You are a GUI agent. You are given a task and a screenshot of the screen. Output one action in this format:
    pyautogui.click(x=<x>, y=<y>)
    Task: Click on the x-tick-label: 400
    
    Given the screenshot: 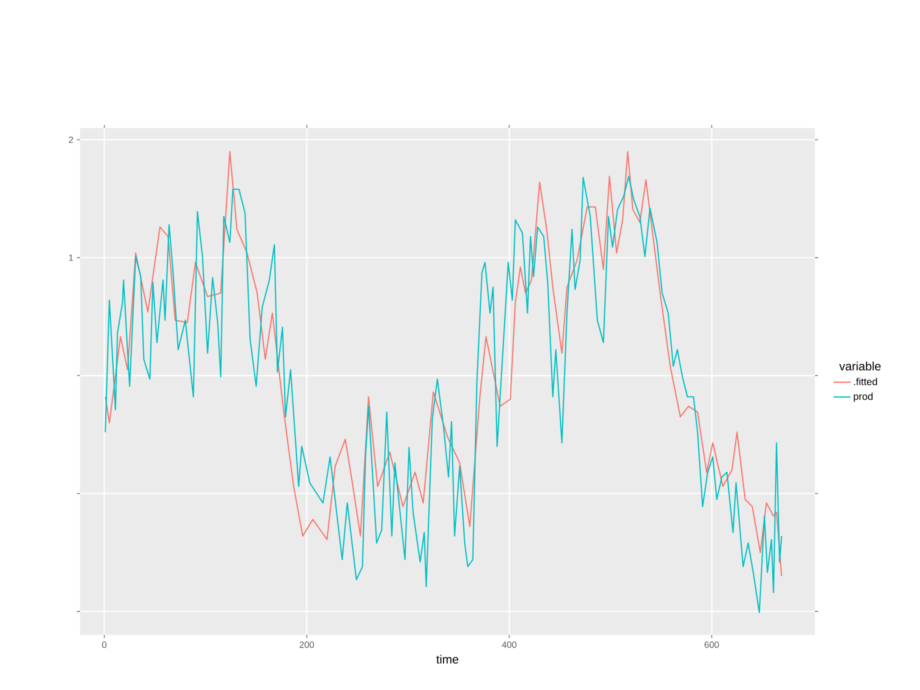 What is the action you would take?
    pyautogui.click(x=509, y=645)
    